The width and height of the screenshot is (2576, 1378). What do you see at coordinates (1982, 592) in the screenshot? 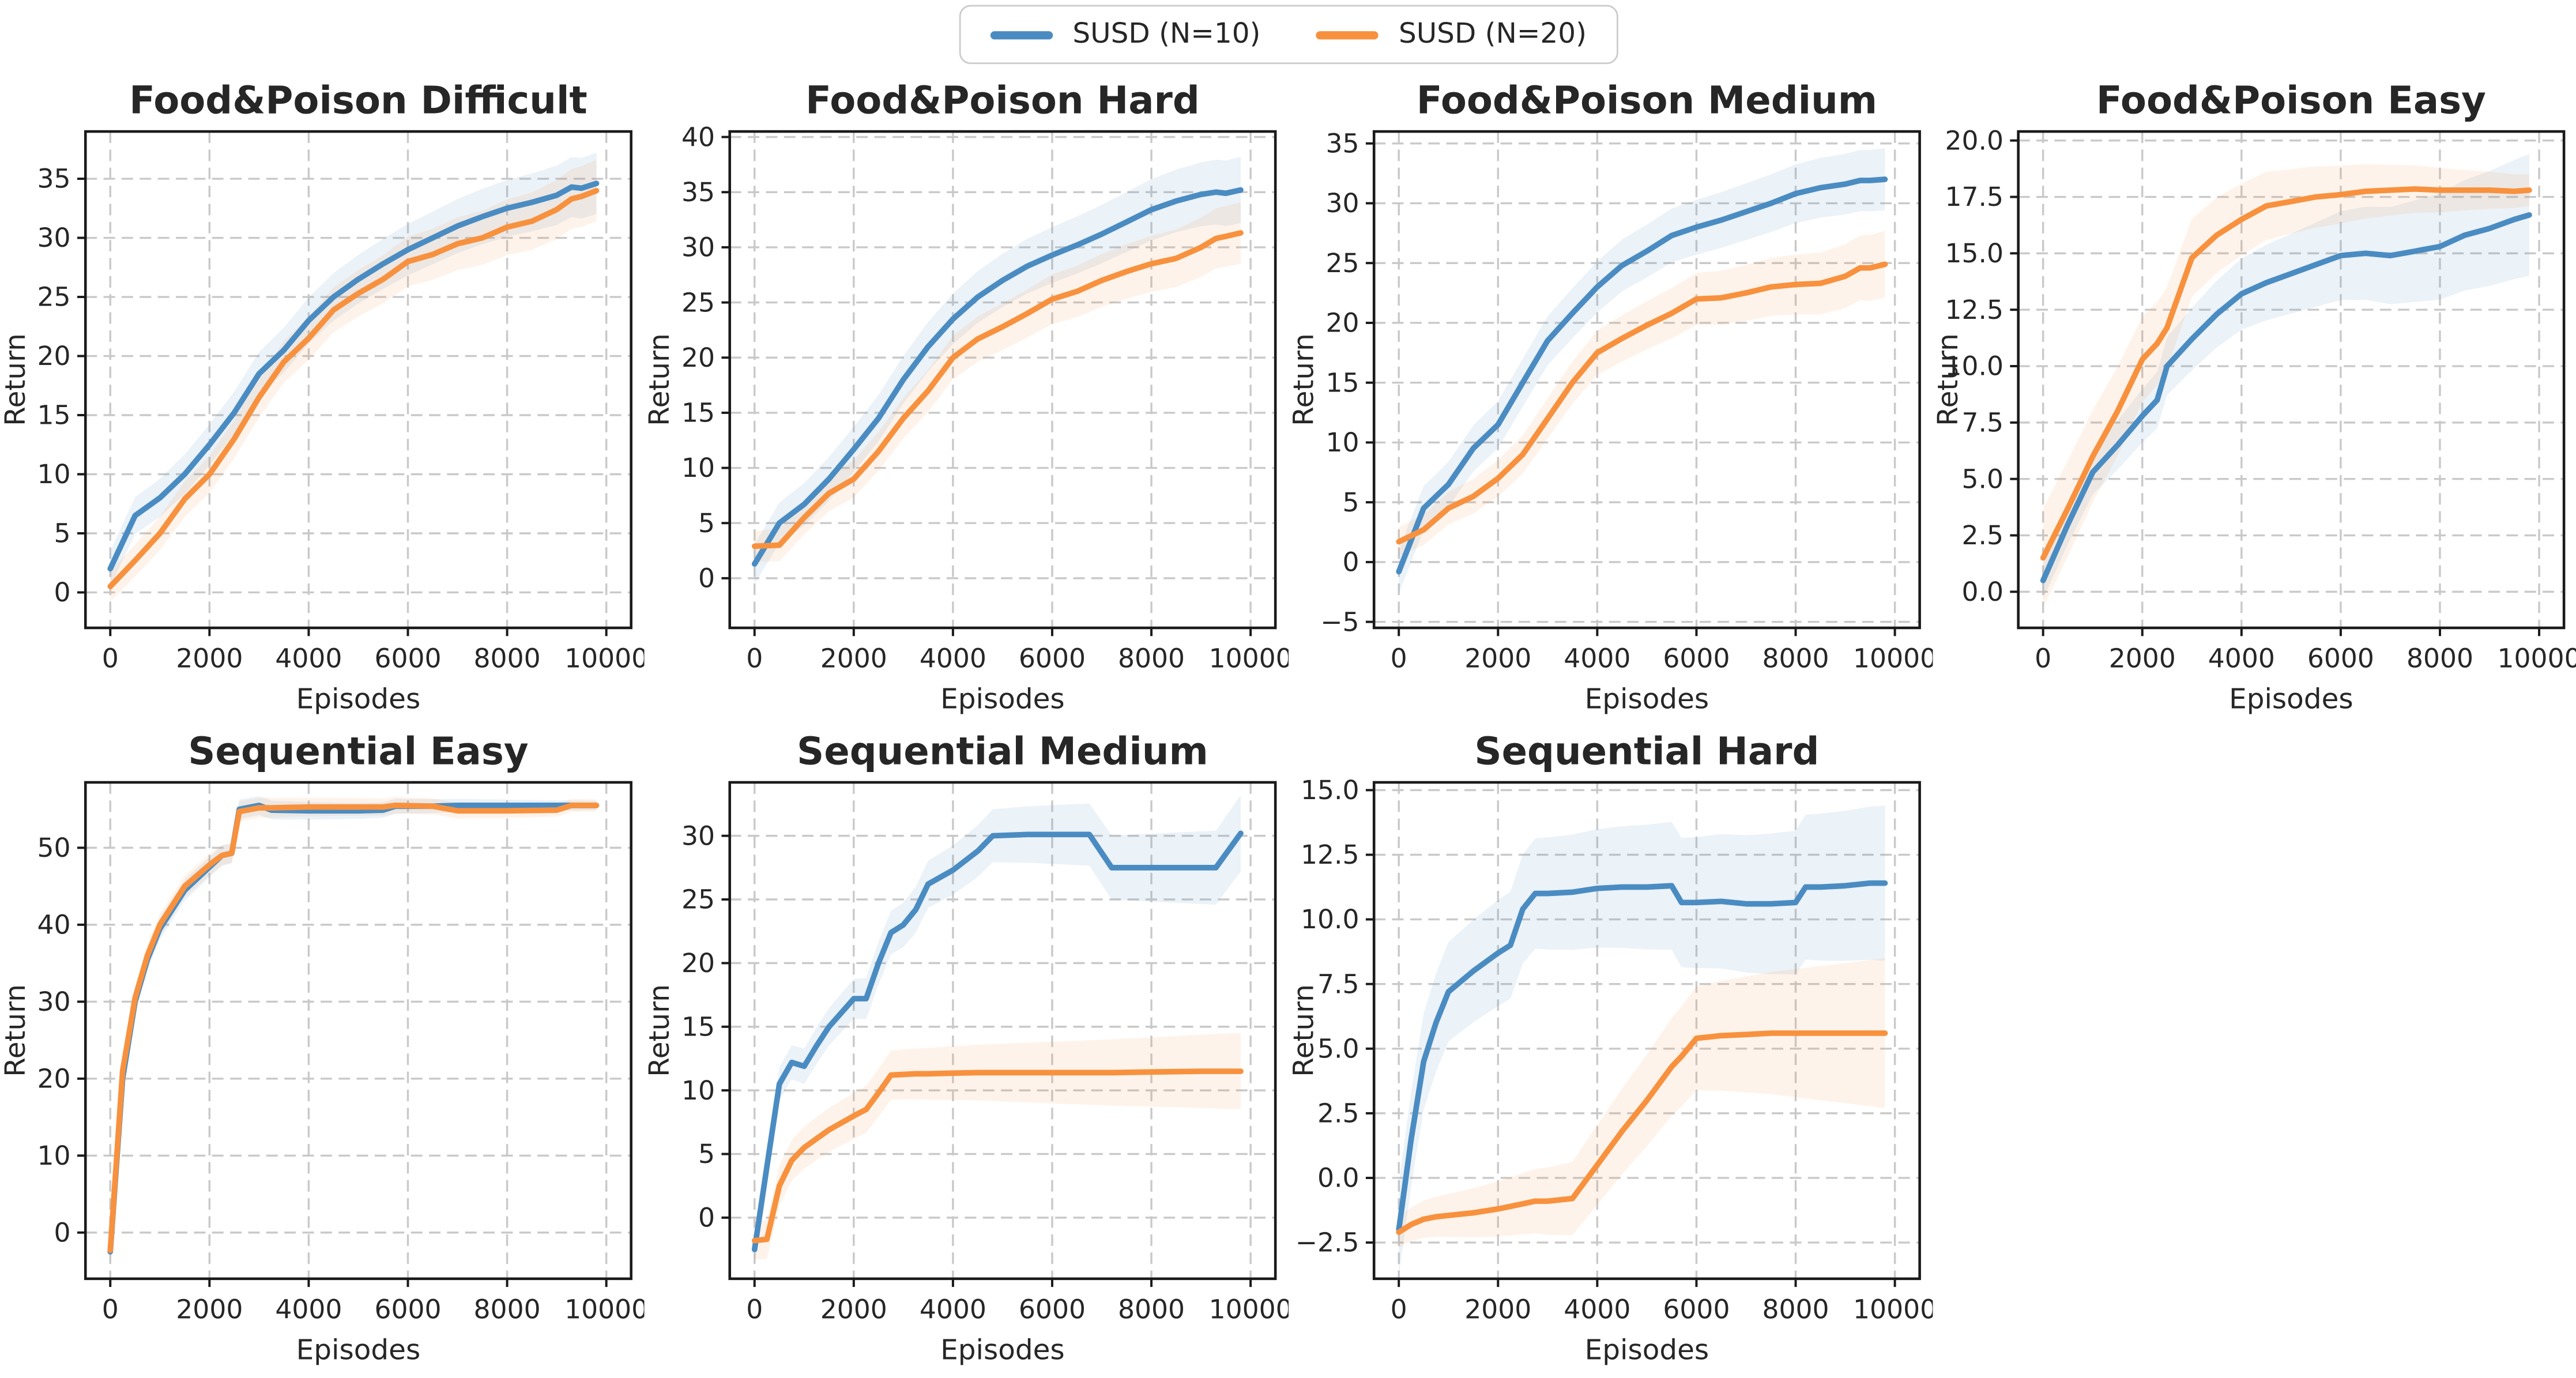
I see `y-tick-label: 0.0` at bounding box center [1982, 592].